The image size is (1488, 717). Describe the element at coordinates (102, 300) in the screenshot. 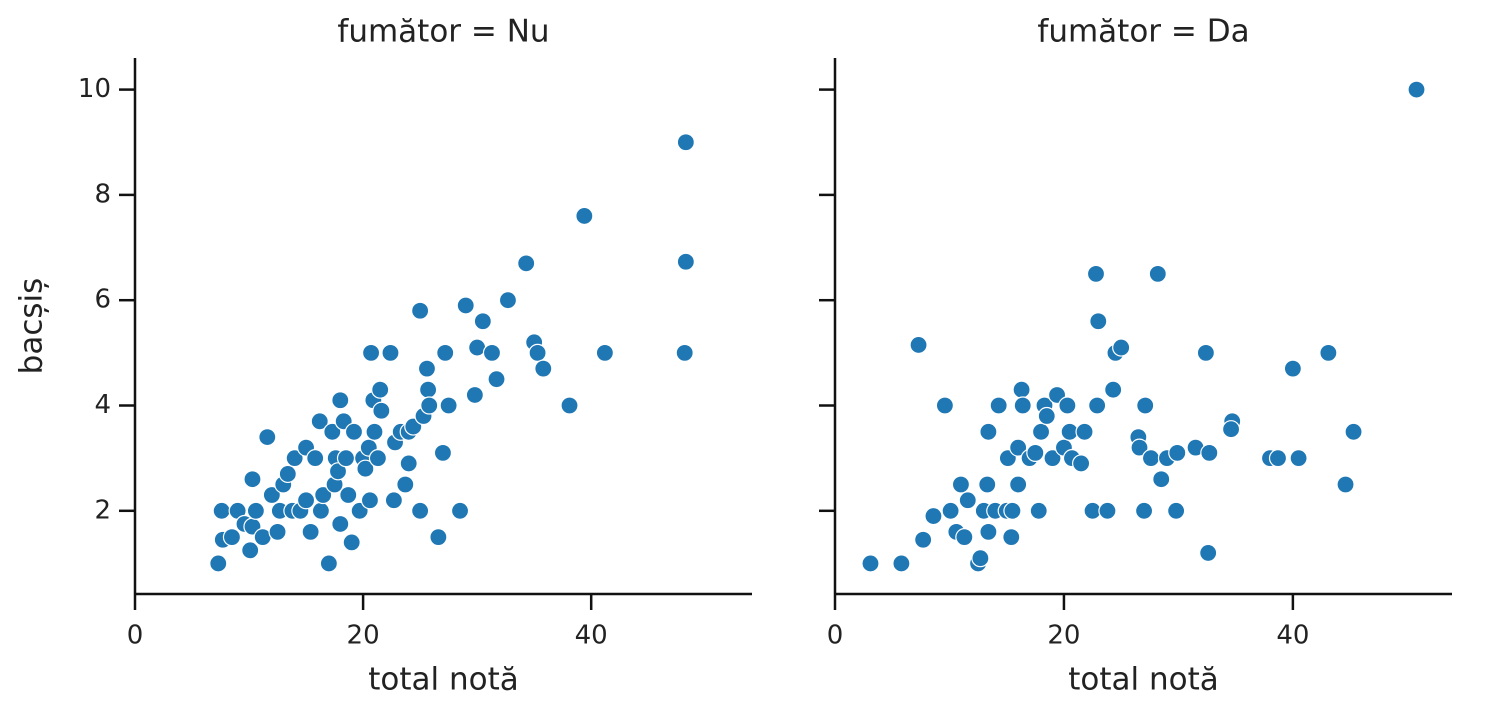

I see `y-tick-label: 6` at that location.